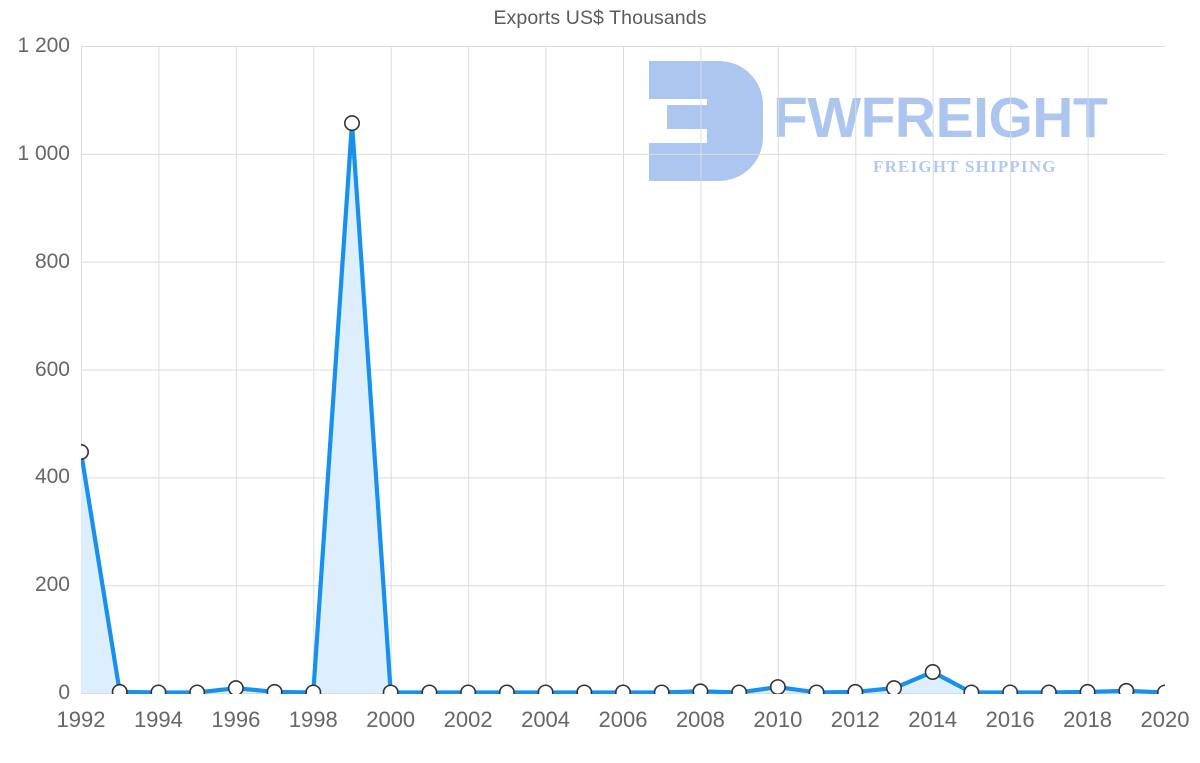  I want to click on x-axis-tick-label: 1994, so click(158, 719).